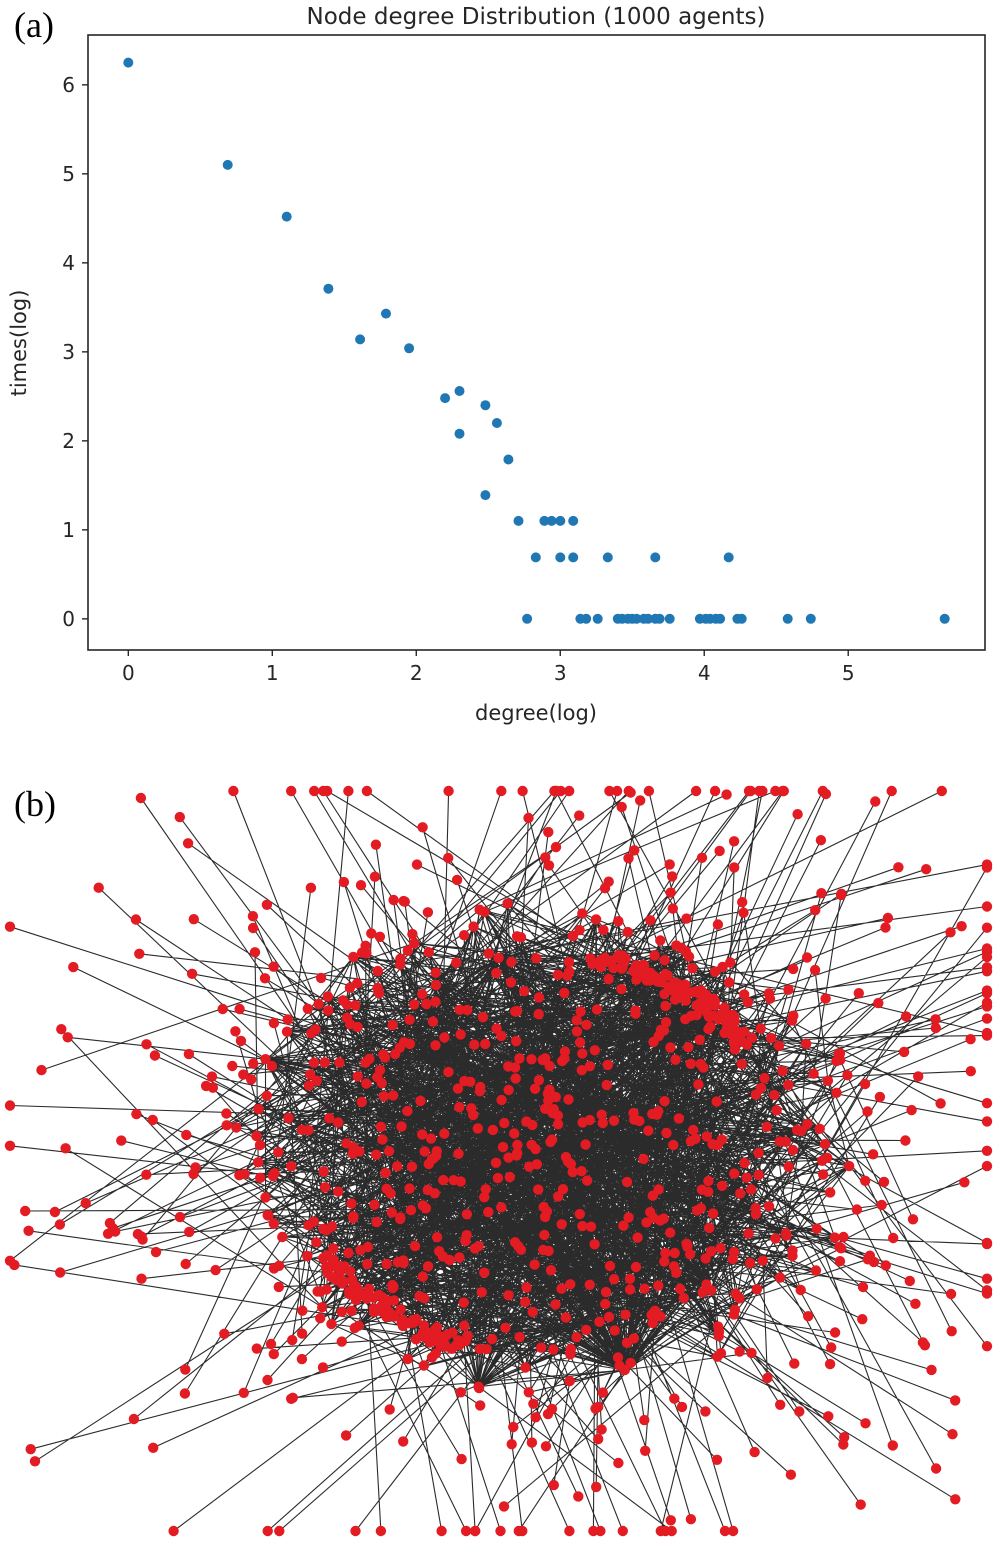 Image resolution: width=997 pixels, height=1544 pixels. What do you see at coordinates (488, 667) in the screenshot?
I see `x-axis-ticks: 0 1 2 3 4 5` at bounding box center [488, 667].